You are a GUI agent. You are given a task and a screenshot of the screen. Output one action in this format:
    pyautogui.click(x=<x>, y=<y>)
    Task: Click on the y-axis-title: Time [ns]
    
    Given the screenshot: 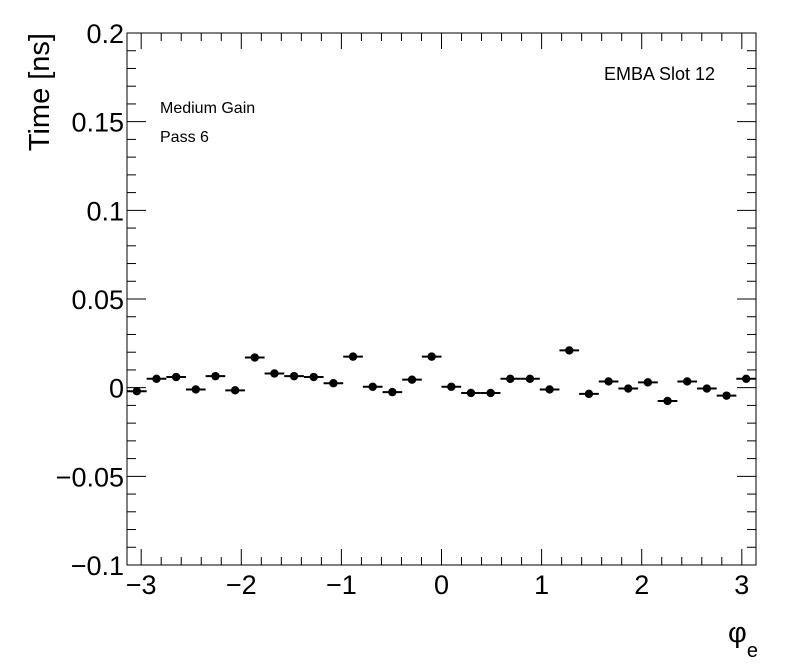 What is the action you would take?
    pyautogui.click(x=40, y=92)
    